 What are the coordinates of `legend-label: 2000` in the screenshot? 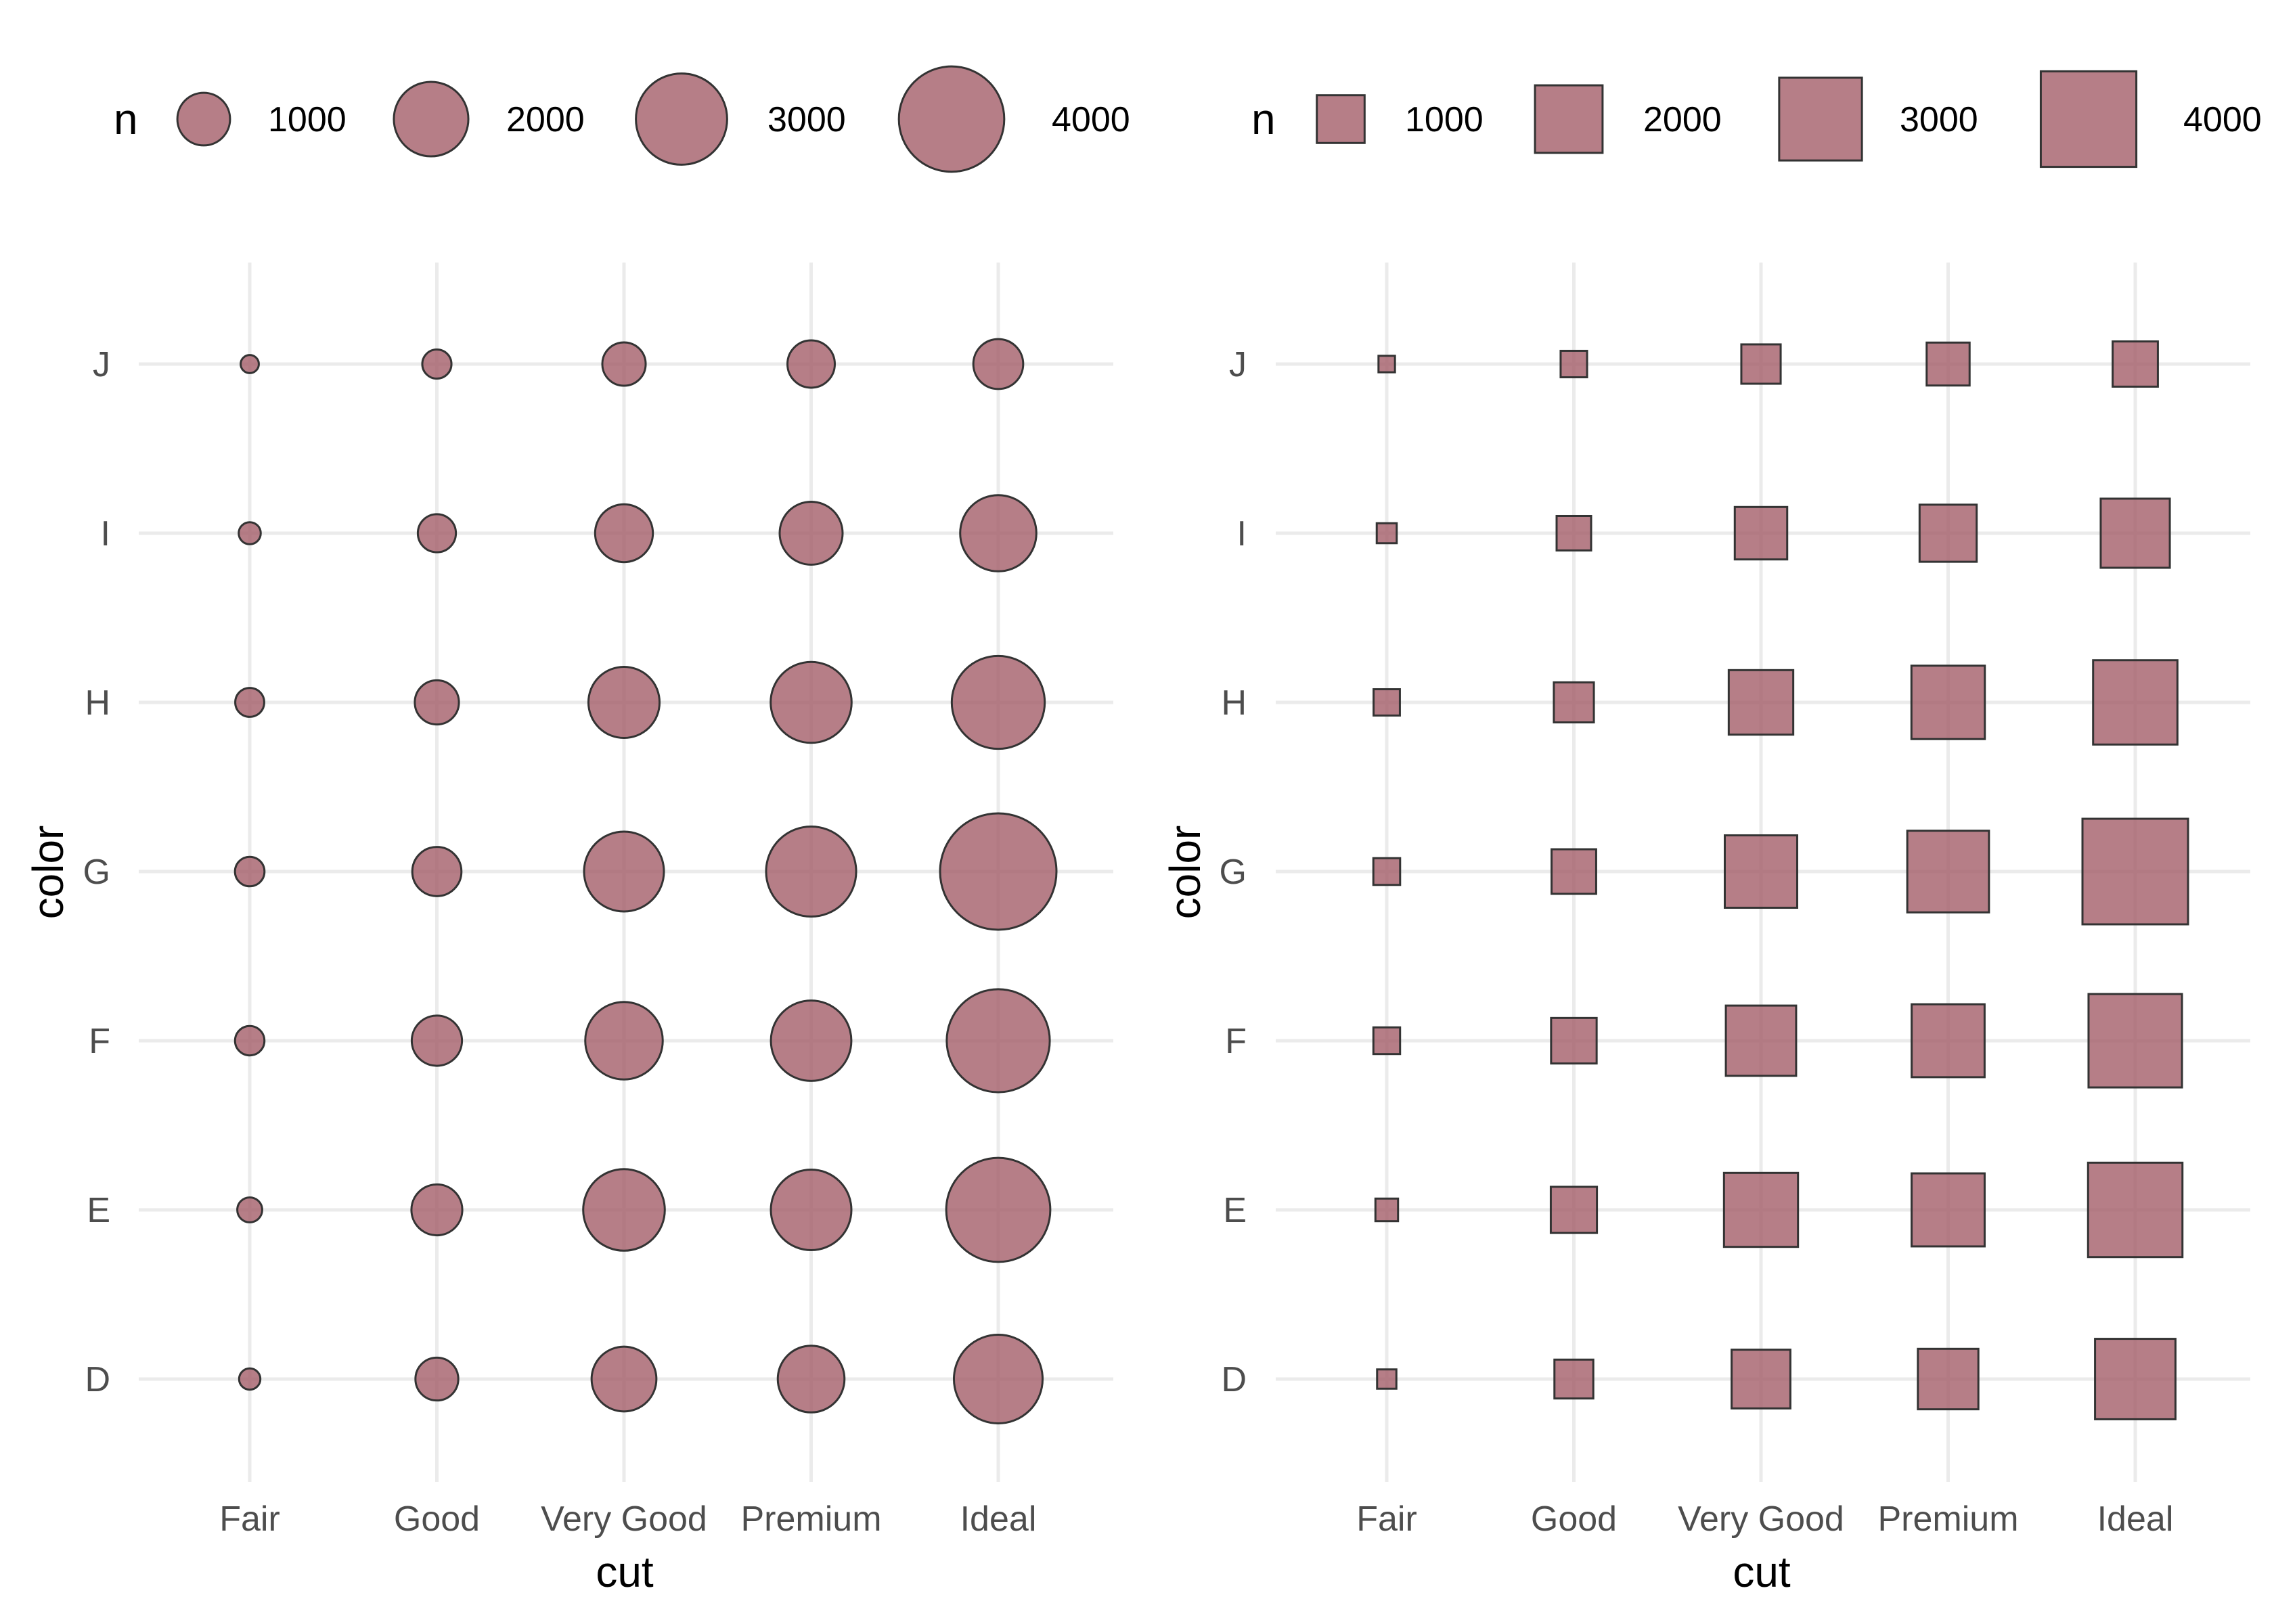 It's located at (1682, 119).